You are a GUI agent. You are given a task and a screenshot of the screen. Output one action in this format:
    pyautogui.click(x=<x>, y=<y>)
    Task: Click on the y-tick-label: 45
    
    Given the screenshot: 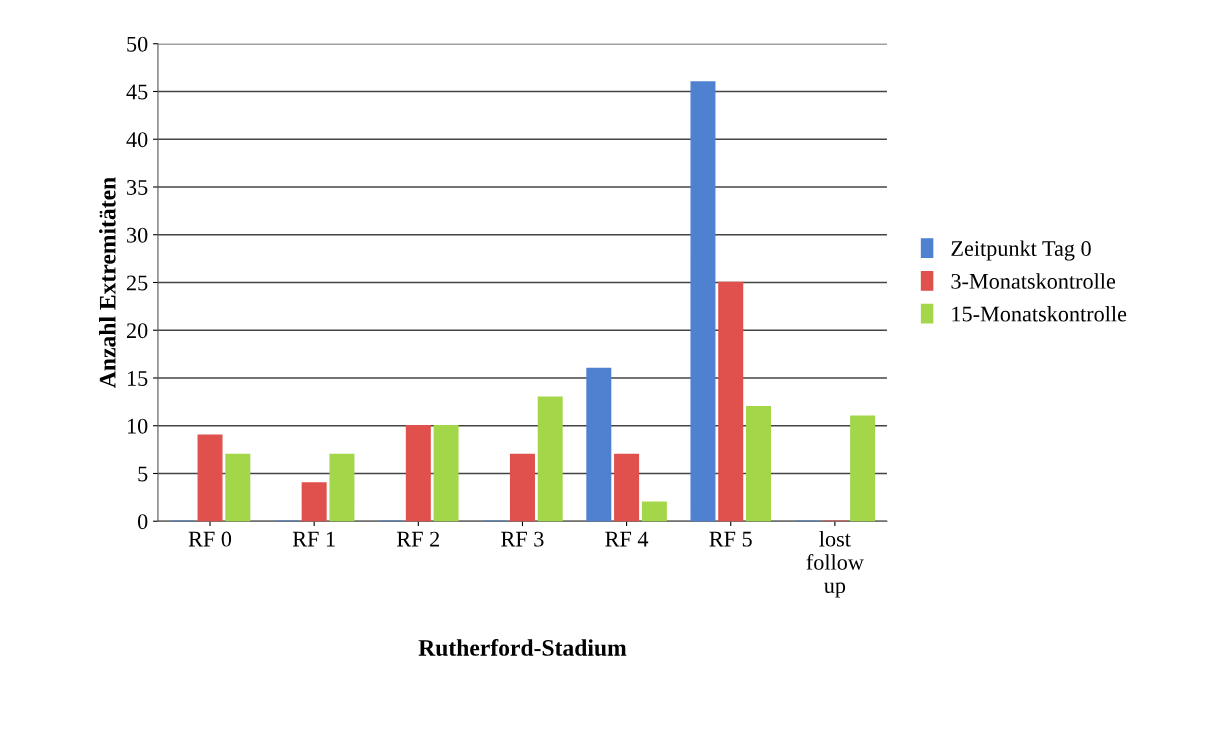 What is the action you would take?
    pyautogui.click(x=137, y=92)
    